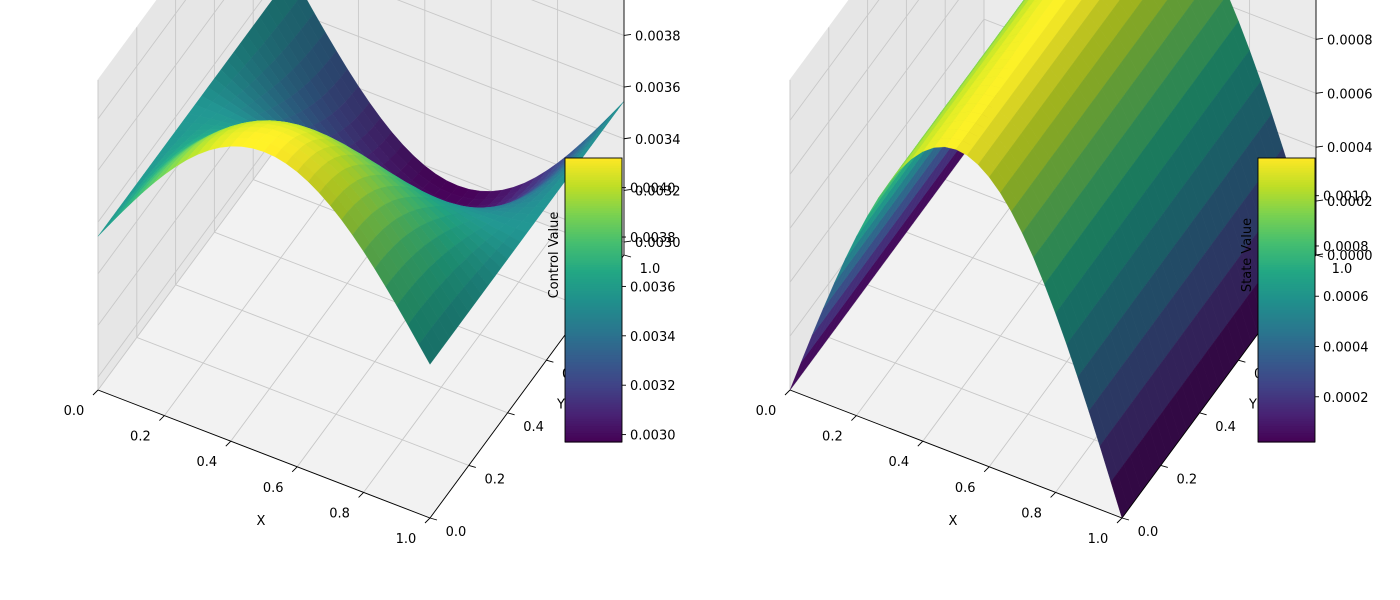 The width and height of the screenshot is (1400, 600). What do you see at coordinates (653, 287) in the screenshot?
I see `colorbar-tick-label: 0.0036` at bounding box center [653, 287].